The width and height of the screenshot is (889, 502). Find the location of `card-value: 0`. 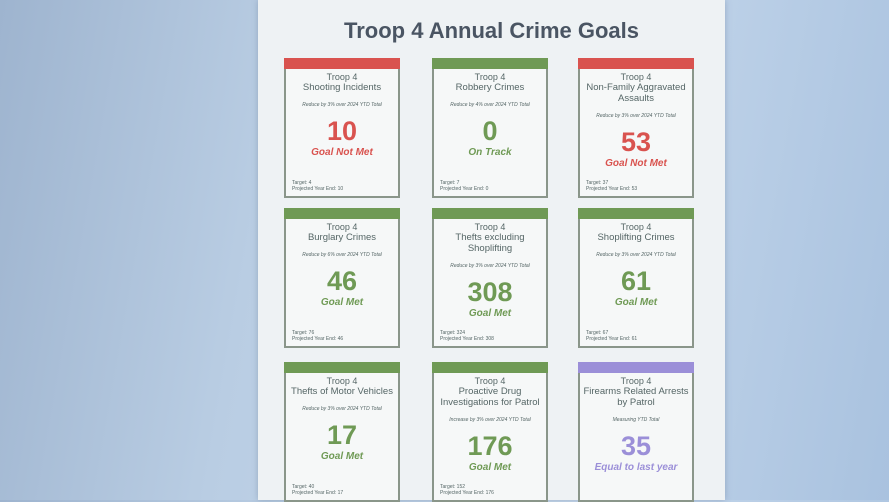

card-value: 0 is located at coordinates (490, 131).